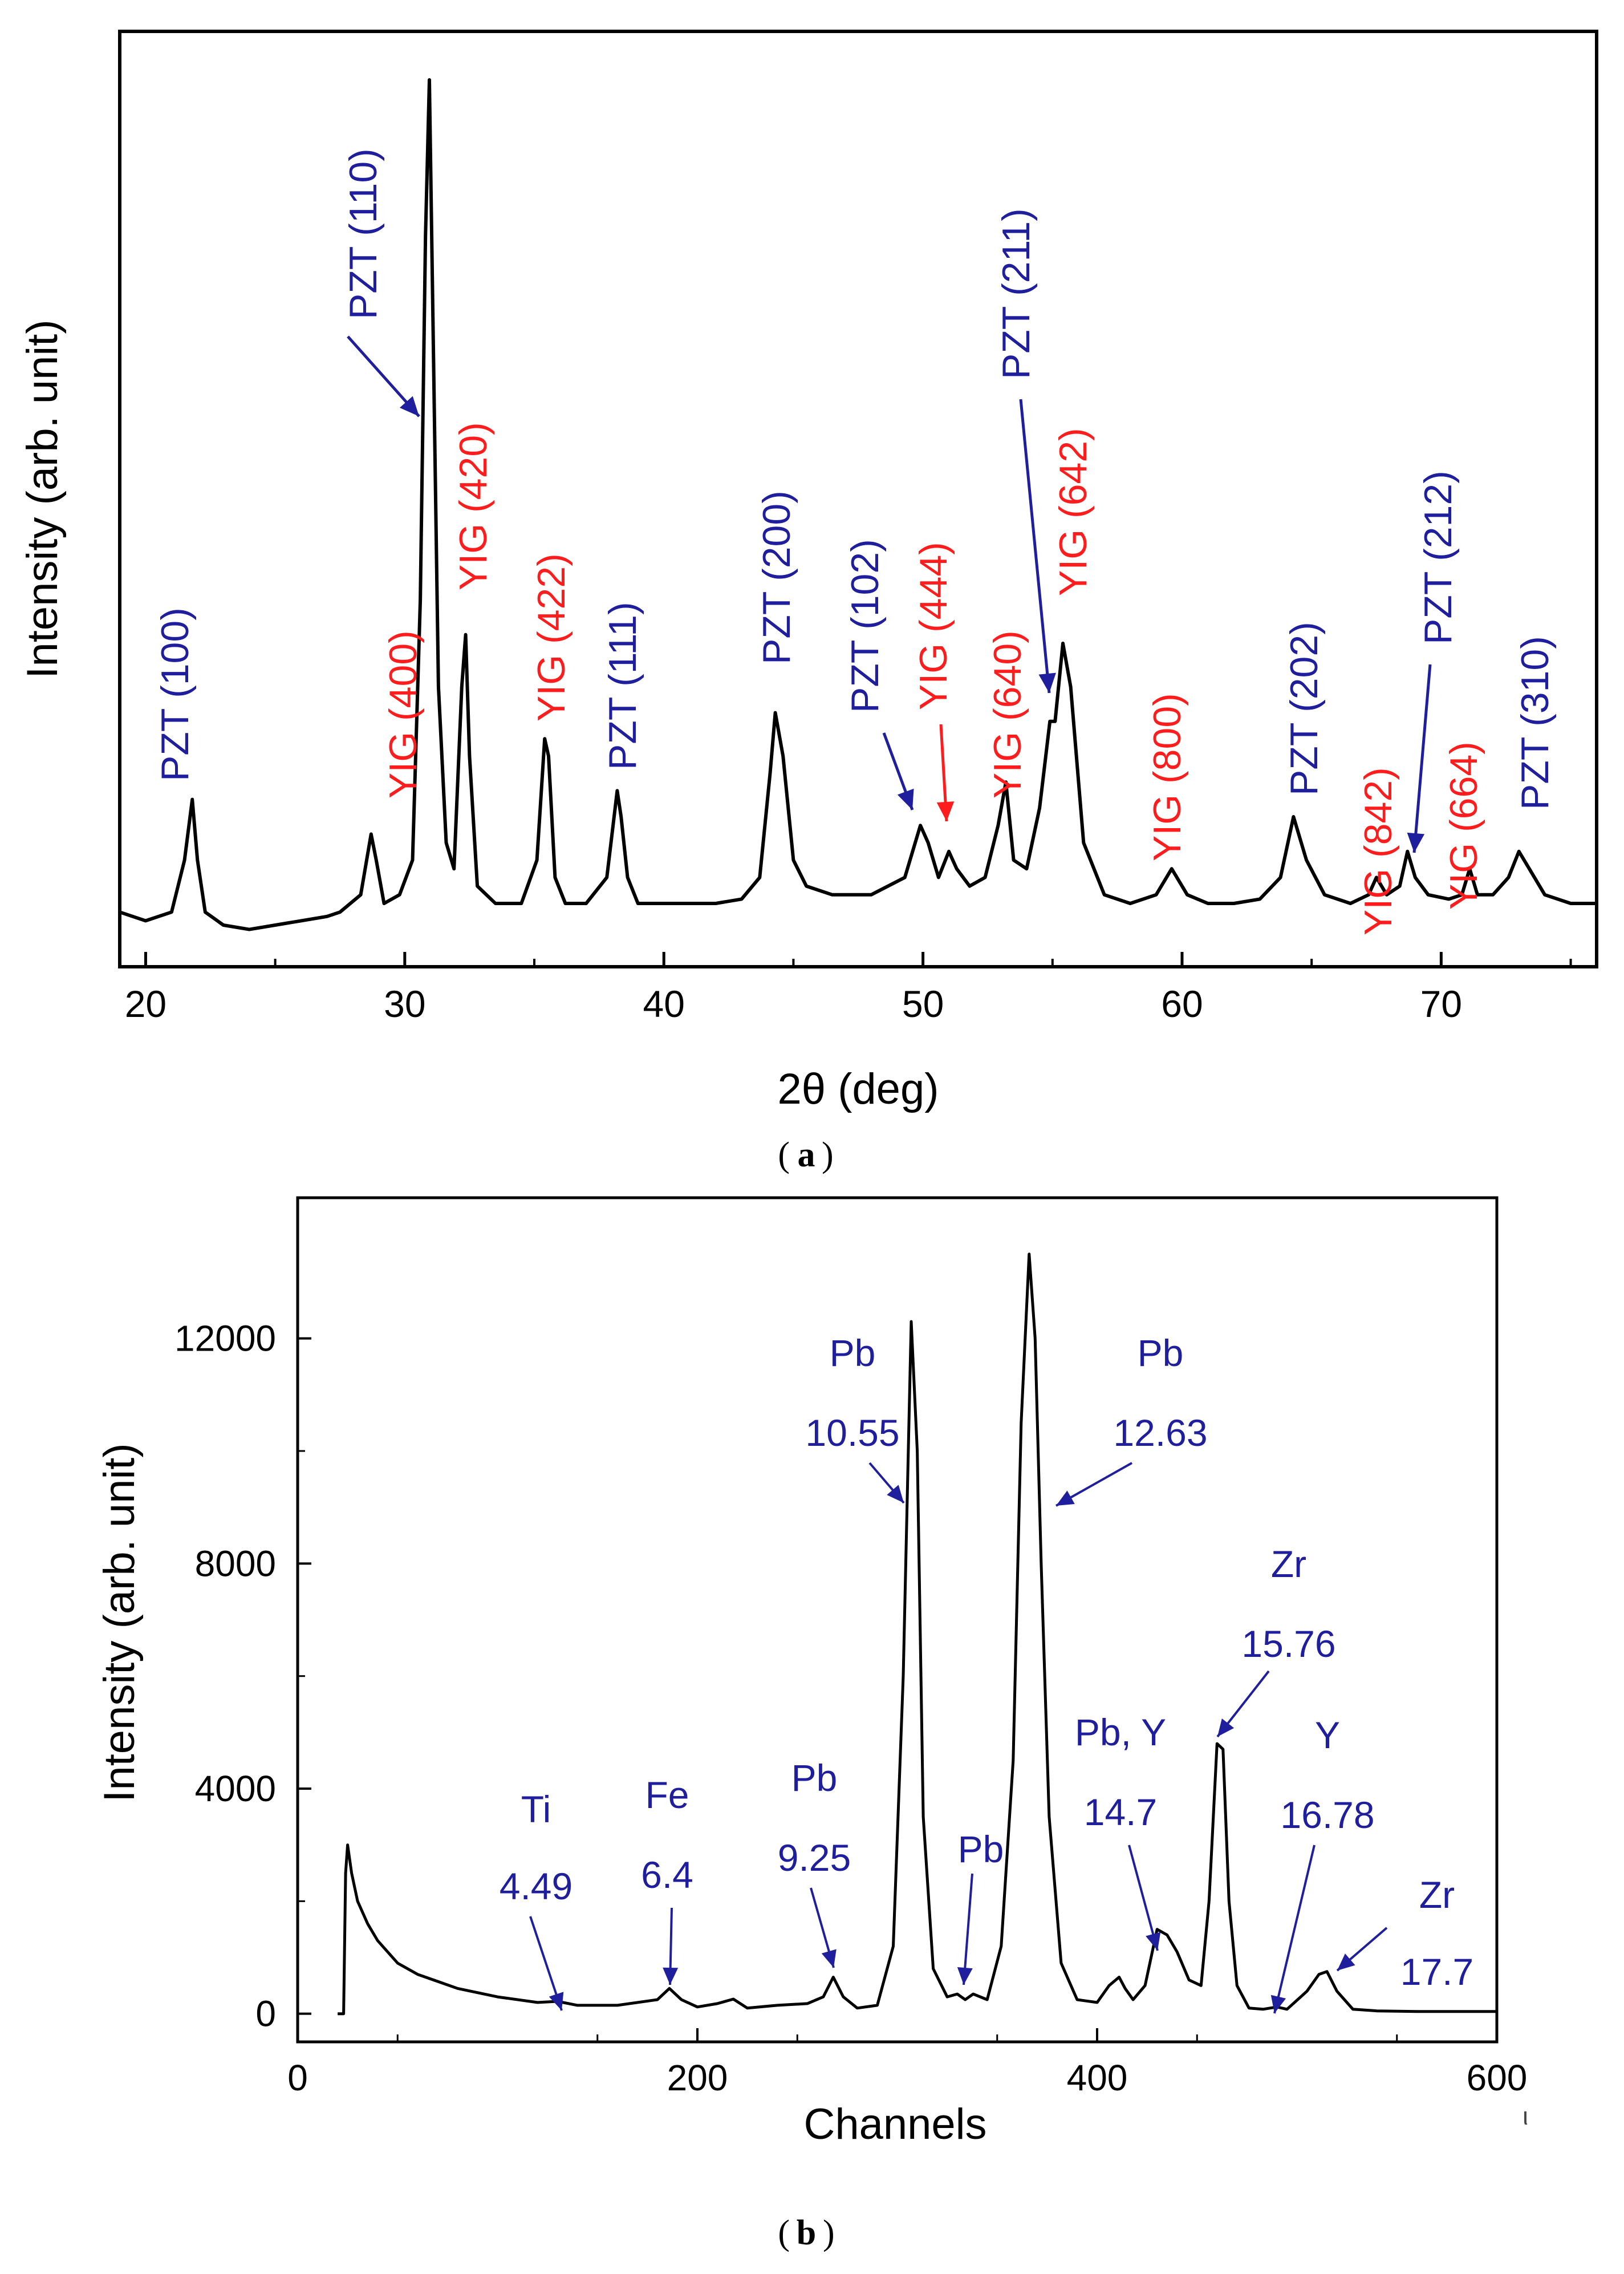  Describe the element at coordinates (849, 988) in the screenshot. I see `panel-a-x-ticks: 20 30 40 50 60 70` at that location.